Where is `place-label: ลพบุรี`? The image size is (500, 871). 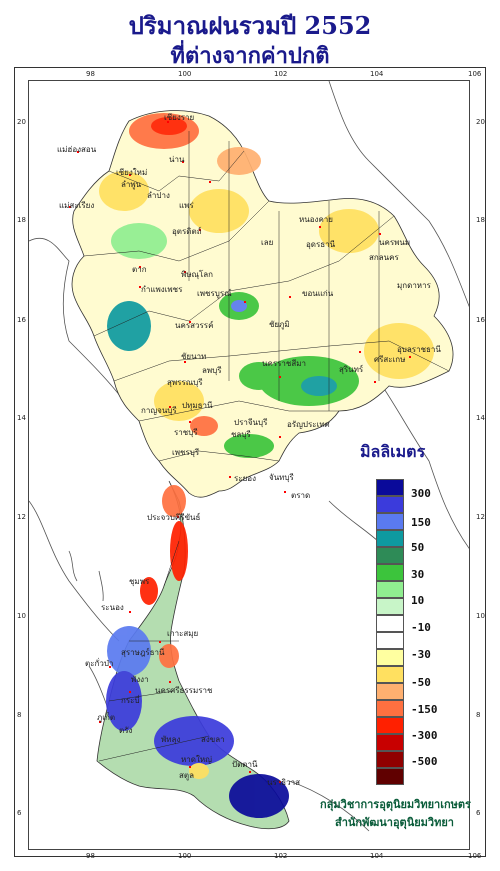
place-label: ลพบุรี is located at coordinates (212, 370).